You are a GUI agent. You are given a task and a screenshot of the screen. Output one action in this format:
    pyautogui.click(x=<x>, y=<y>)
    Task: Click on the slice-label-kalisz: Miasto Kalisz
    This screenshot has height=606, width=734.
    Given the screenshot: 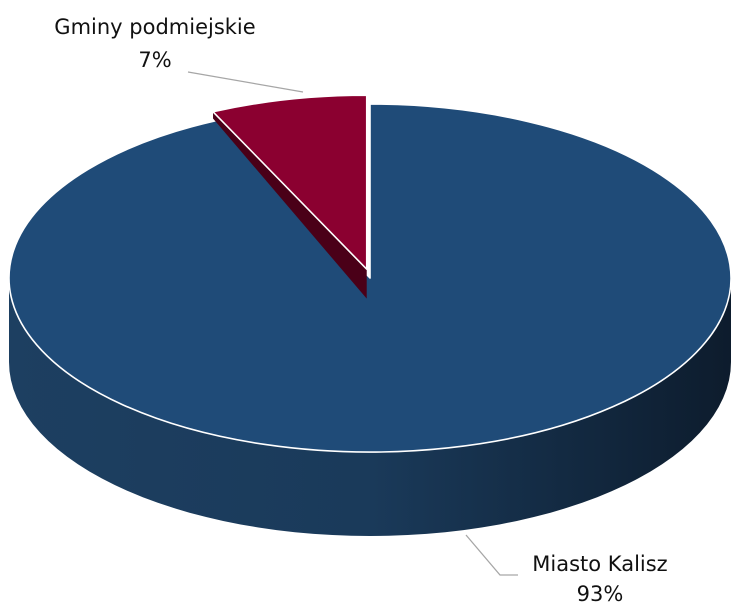 What is the action you would take?
    pyautogui.click(x=599, y=564)
    